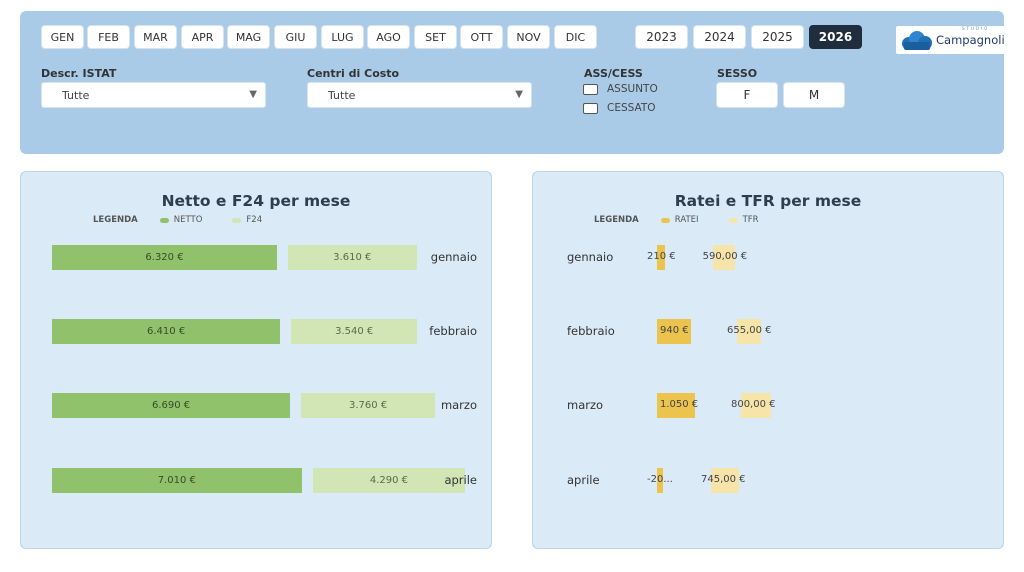 The image size is (1024, 572). What do you see at coordinates (768, 201) in the screenshot?
I see `chart-title: Ratei e TFR per mese` at bounding box center [768, 201].